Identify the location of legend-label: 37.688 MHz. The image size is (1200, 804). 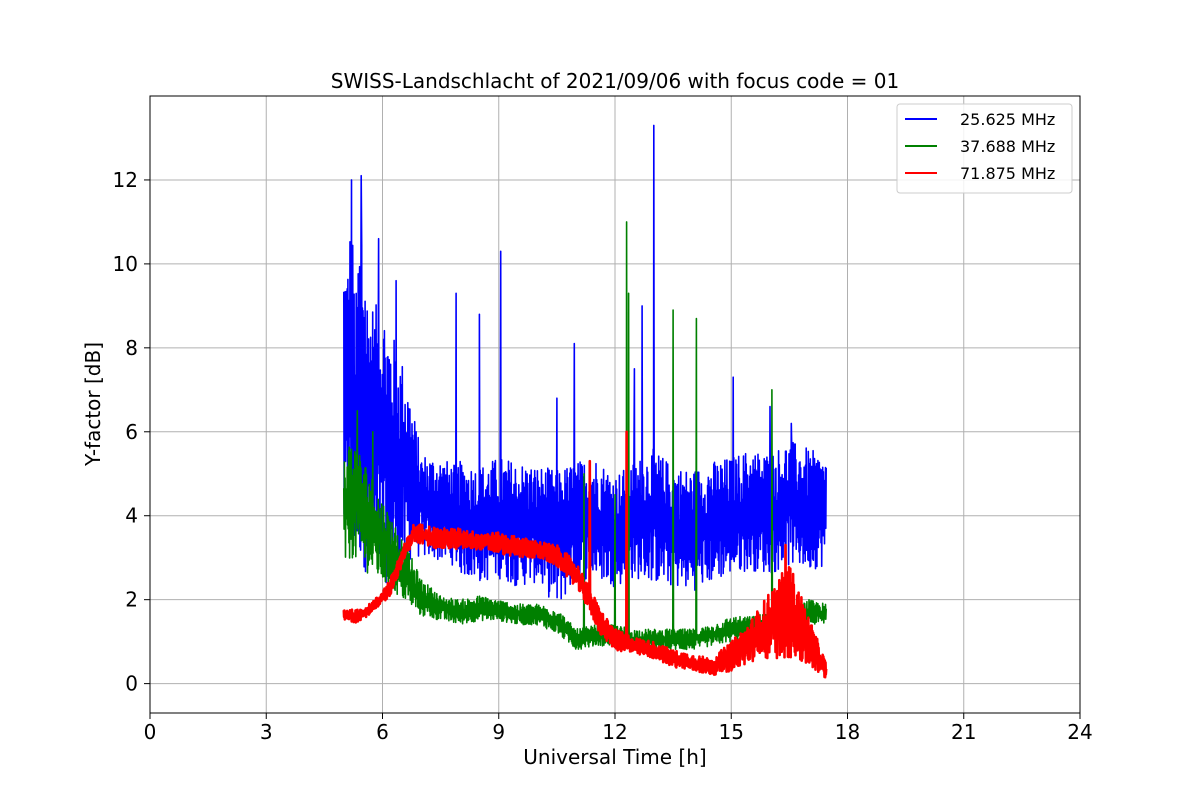
(1007, 146).